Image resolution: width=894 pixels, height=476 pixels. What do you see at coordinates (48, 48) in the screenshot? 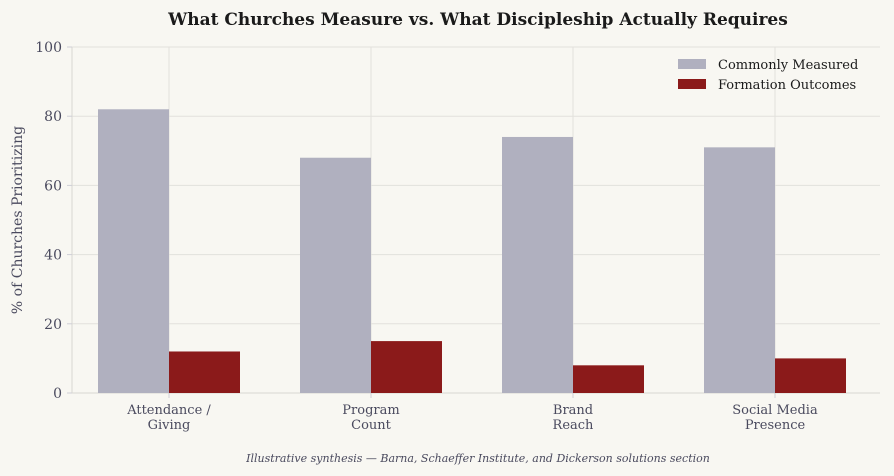
I see `y-tick-label: 100` at bounding box center [48, 48].